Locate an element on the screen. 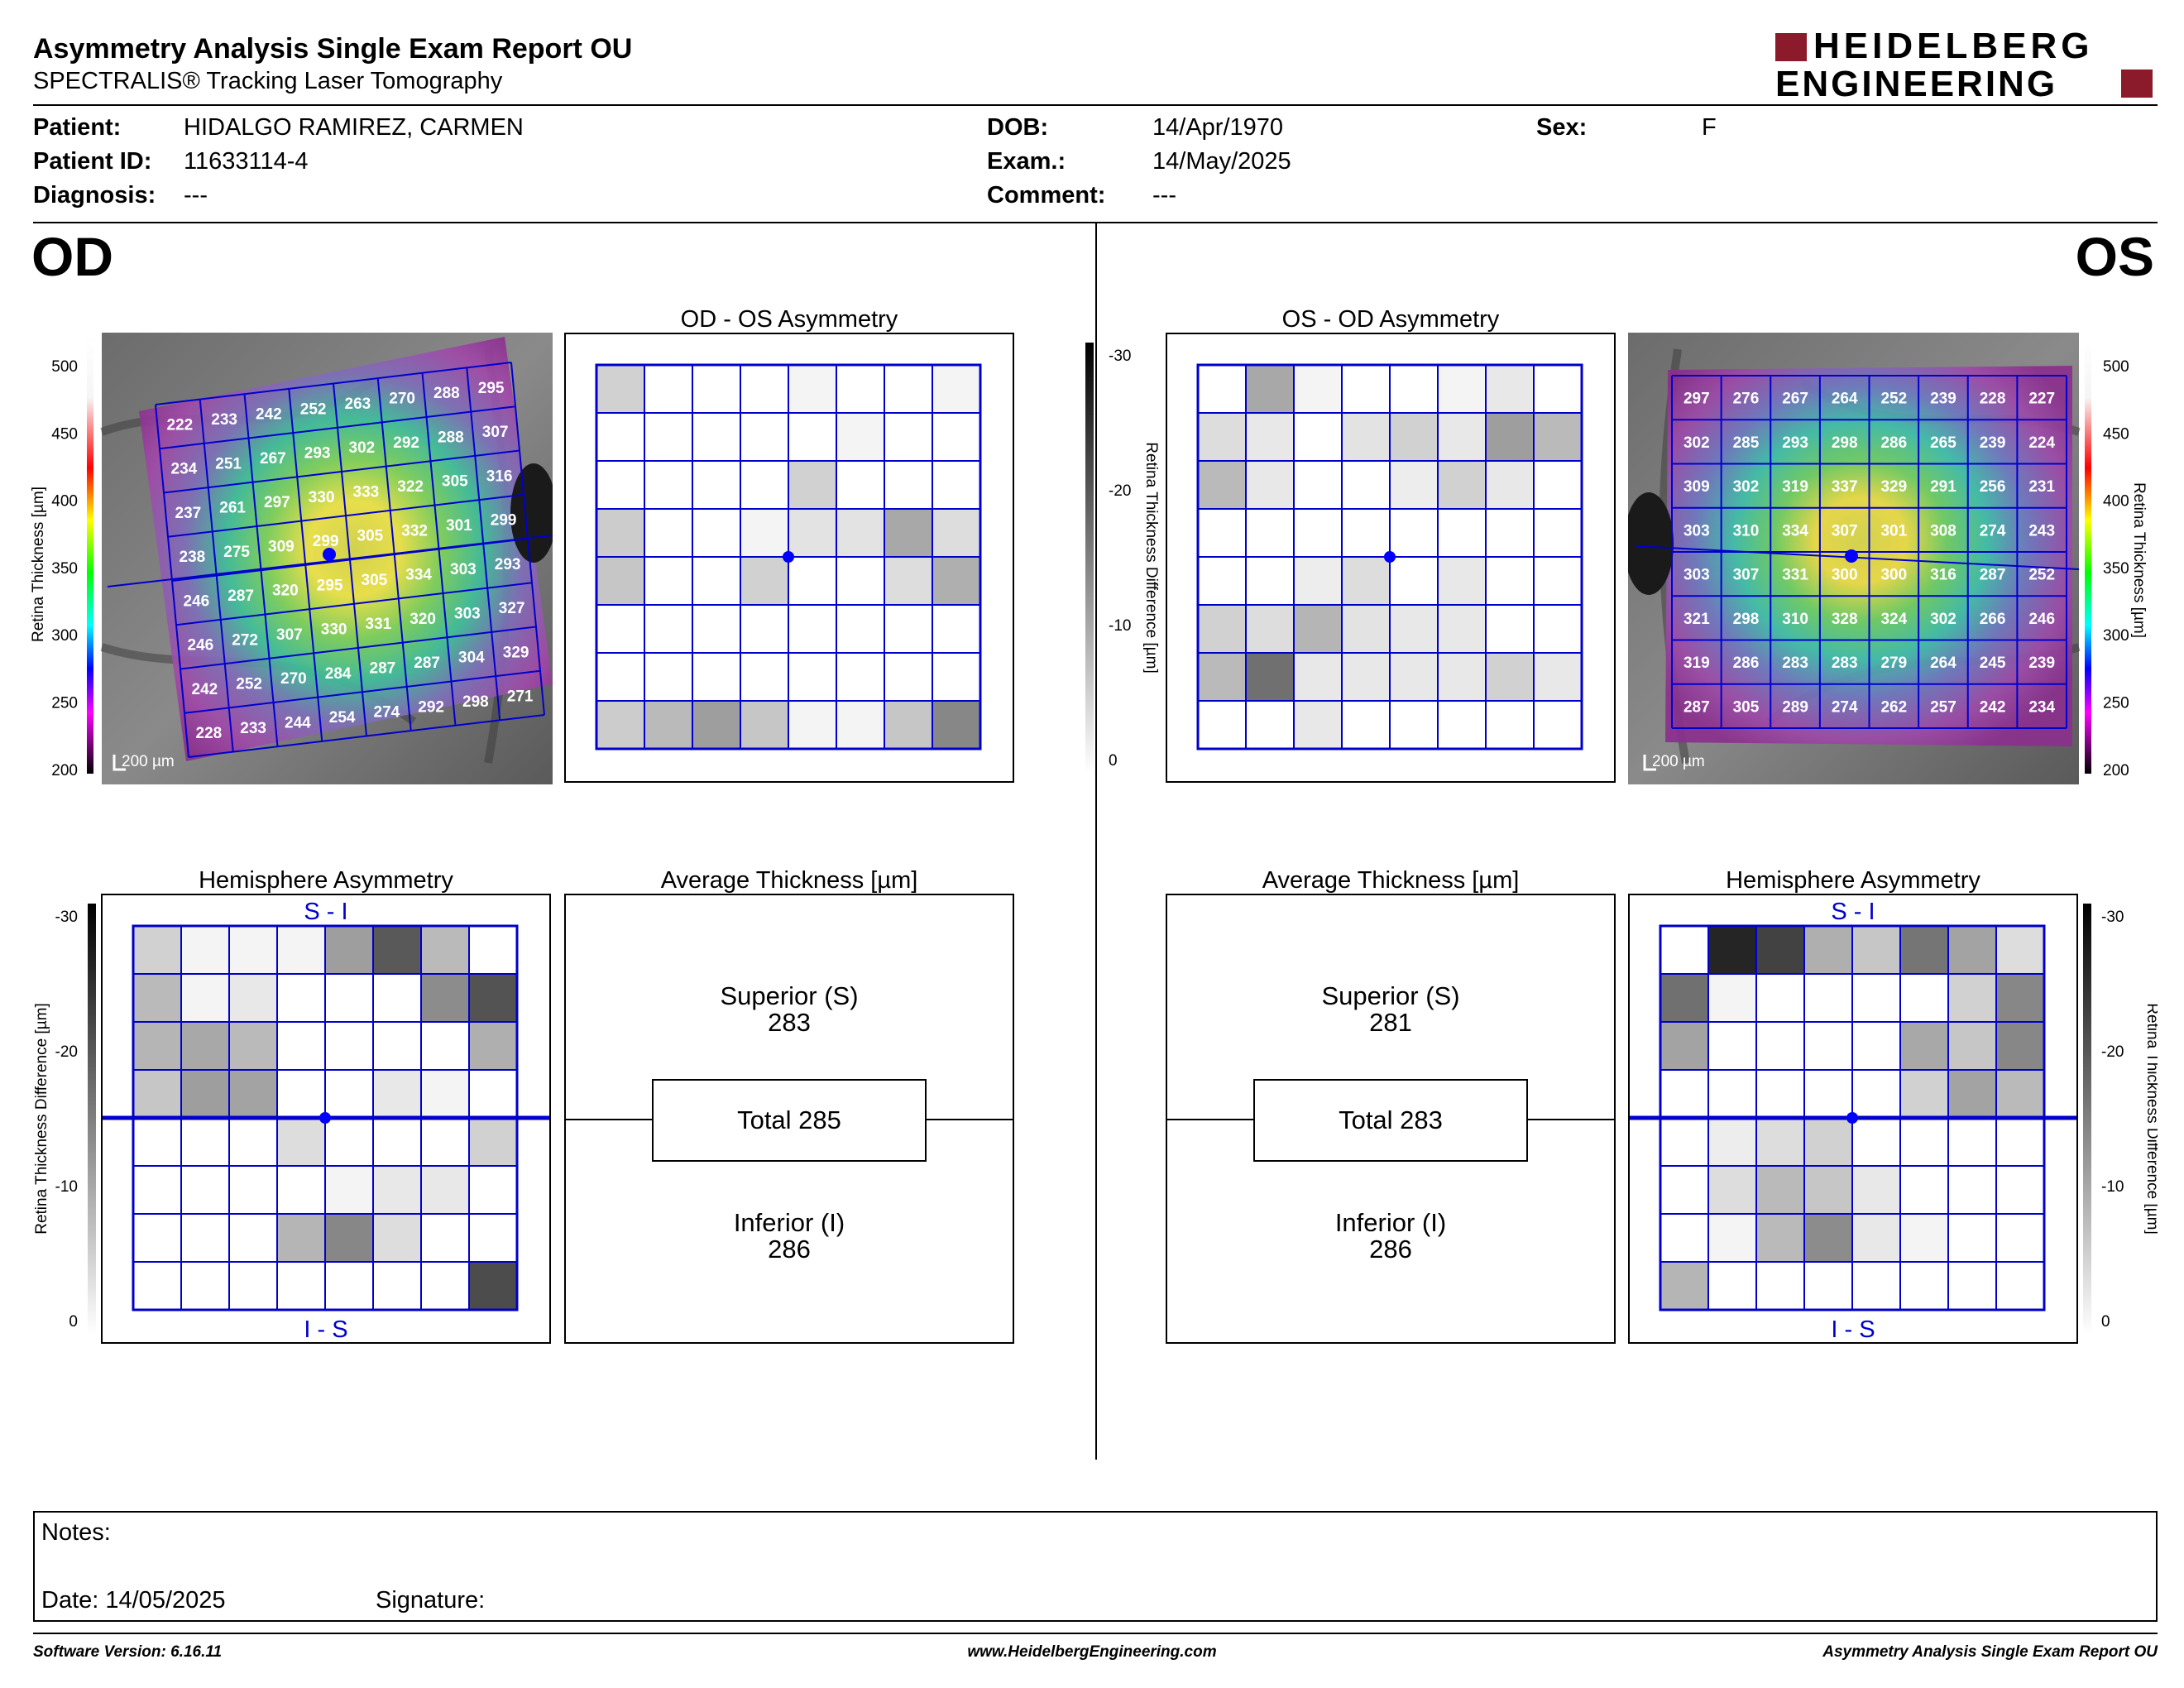 This screenshot has height=1688, width=2184. os-thickness-value: 307 is located at coordinates (1845, 530).